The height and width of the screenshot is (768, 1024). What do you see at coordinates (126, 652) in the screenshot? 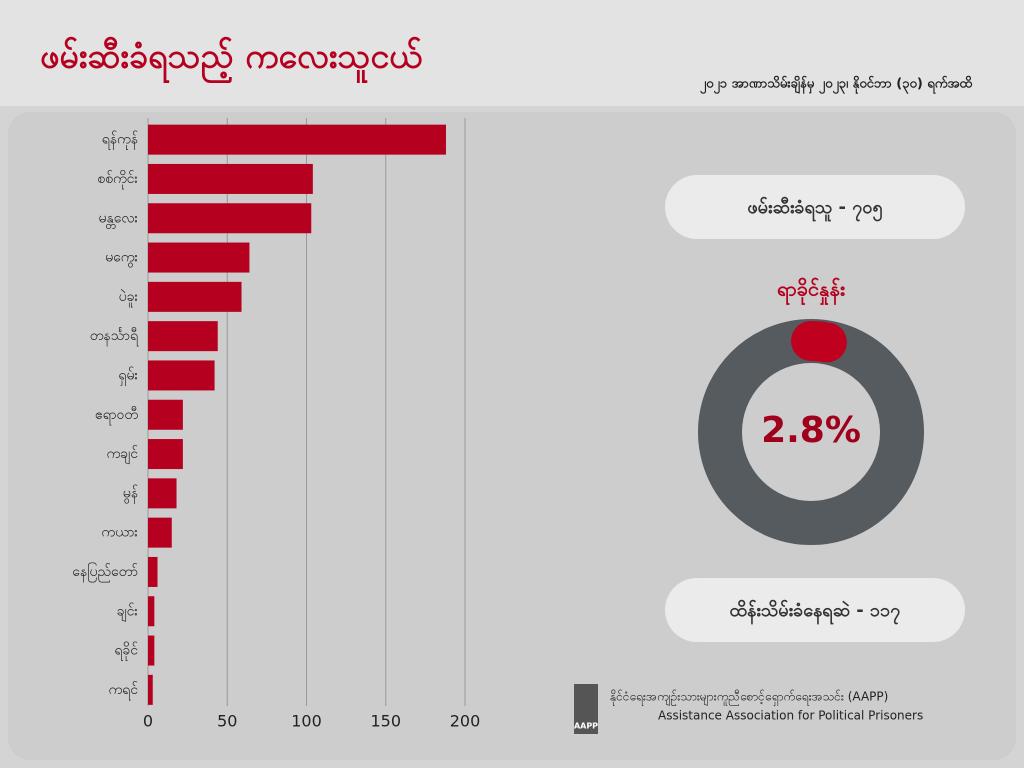
I see `y-tick-label: ရခိုင်` at bounding box center [126, 652].